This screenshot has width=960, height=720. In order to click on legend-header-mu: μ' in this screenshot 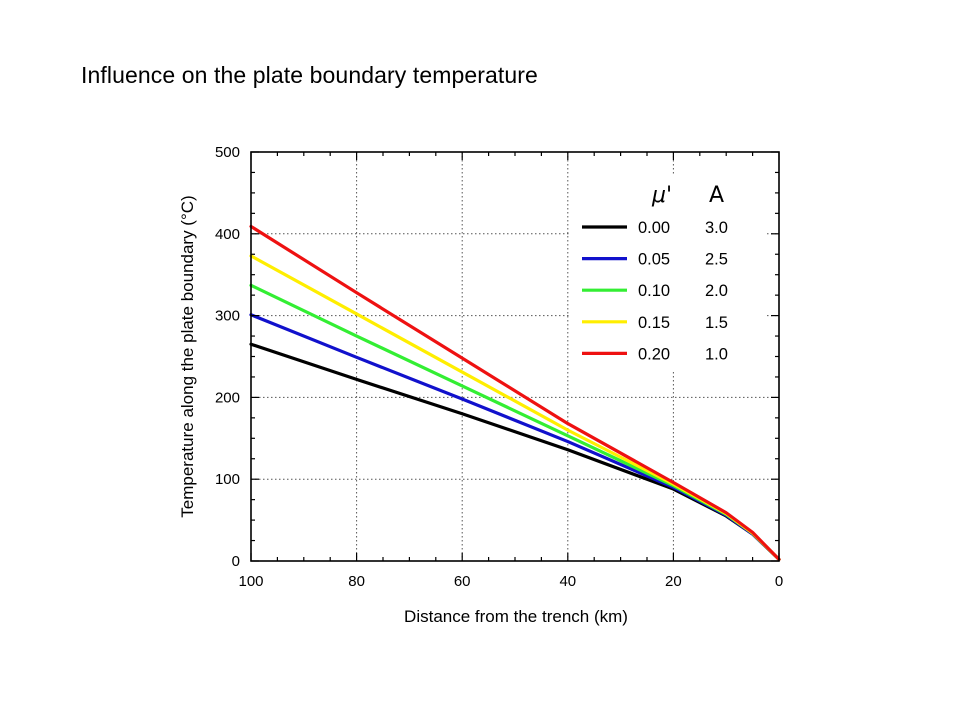, I will do `click(661, 195)`.